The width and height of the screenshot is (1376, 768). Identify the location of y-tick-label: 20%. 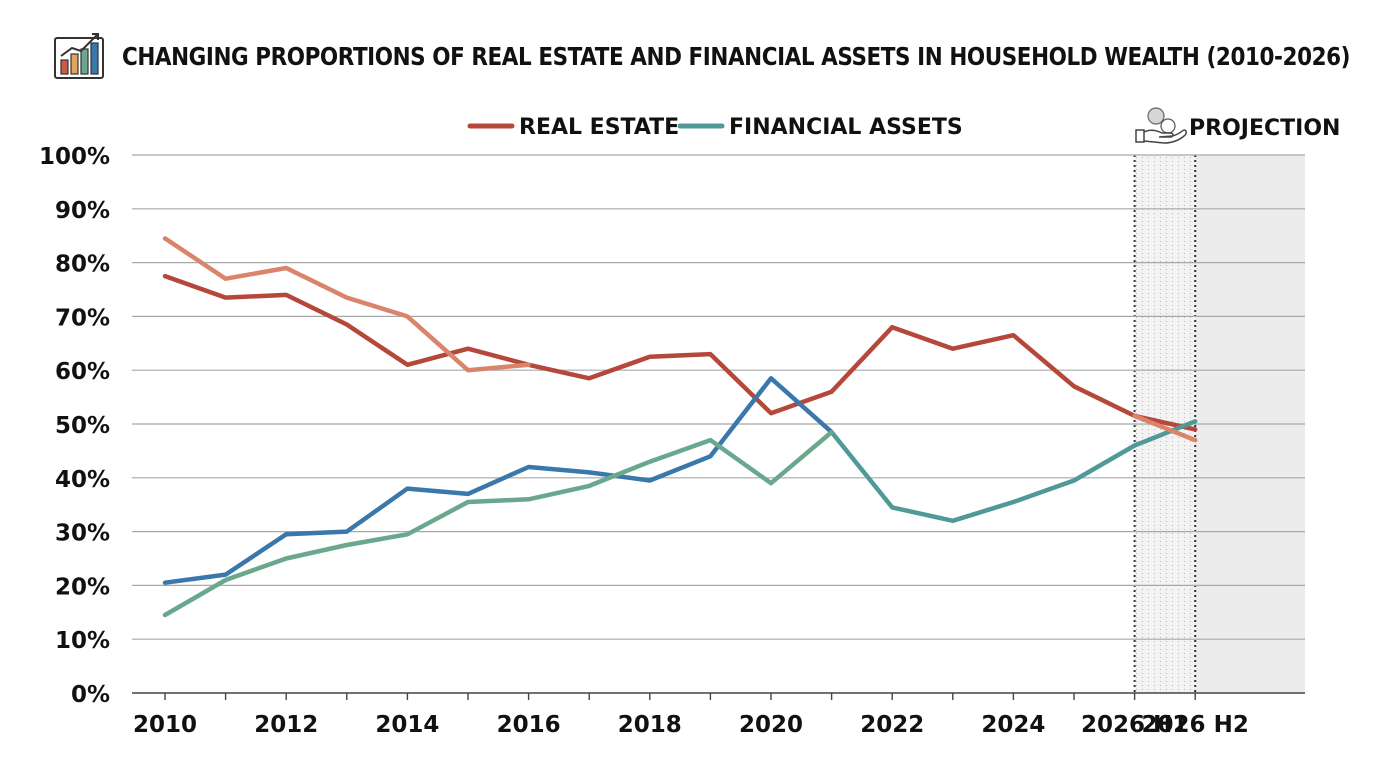
(82, 587).